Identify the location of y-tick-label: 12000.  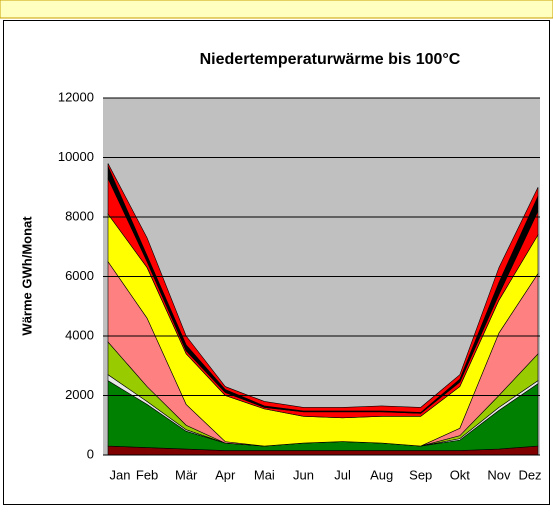
(76, 96).